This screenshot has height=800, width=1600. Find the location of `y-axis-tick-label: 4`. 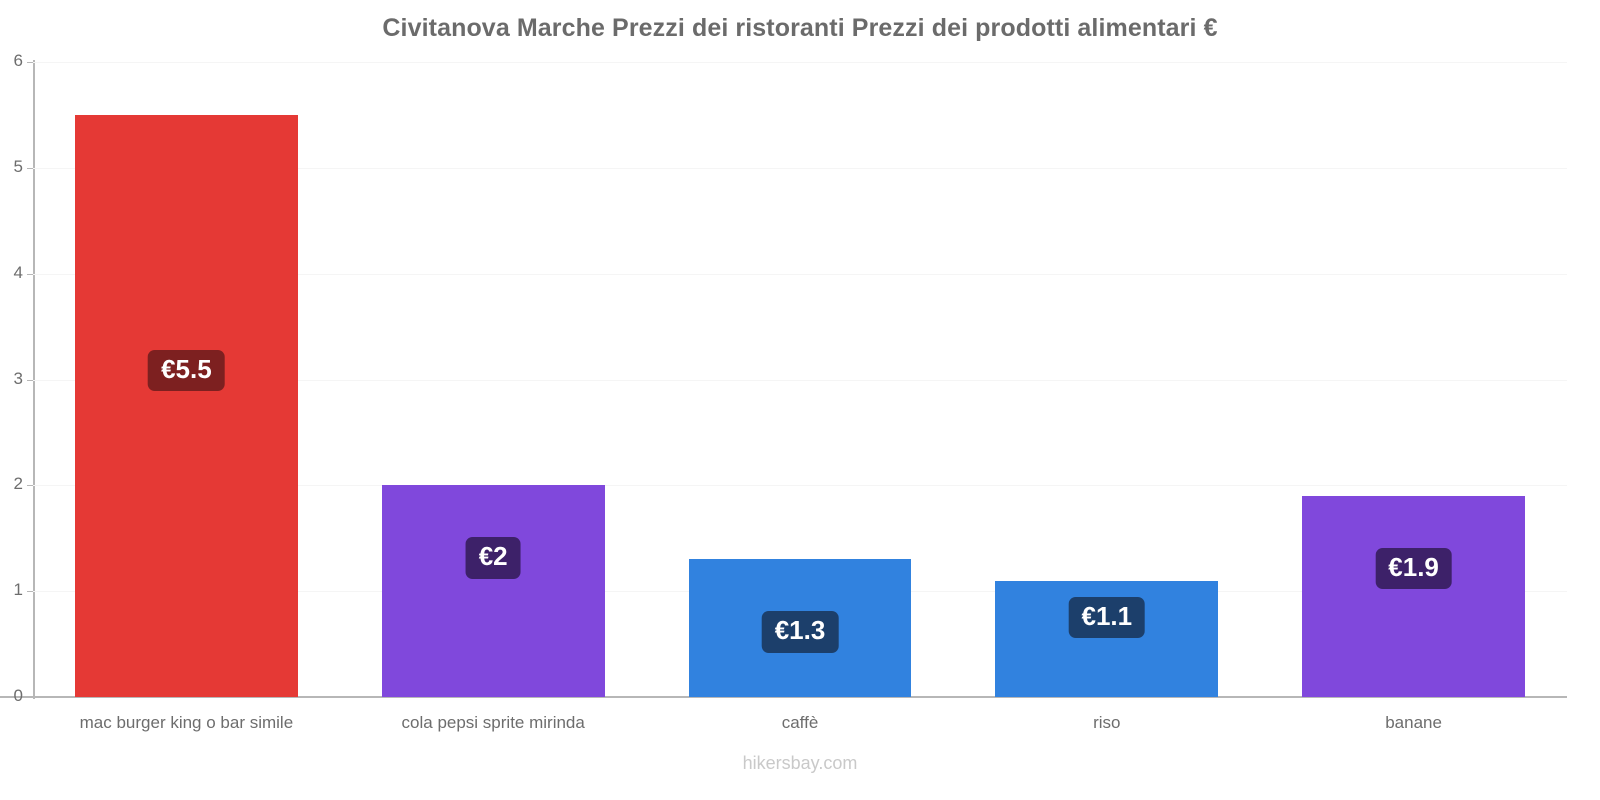

y-axis-tick-label: 4 is located at coordinates (18, 272).